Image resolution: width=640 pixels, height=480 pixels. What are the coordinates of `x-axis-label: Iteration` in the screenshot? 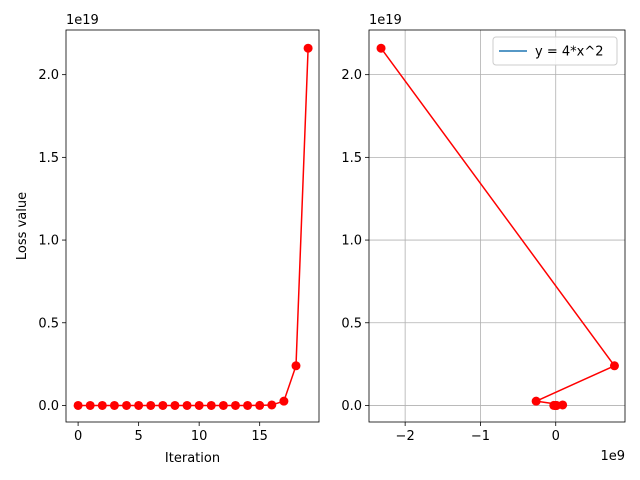 It's located at (192, 458).